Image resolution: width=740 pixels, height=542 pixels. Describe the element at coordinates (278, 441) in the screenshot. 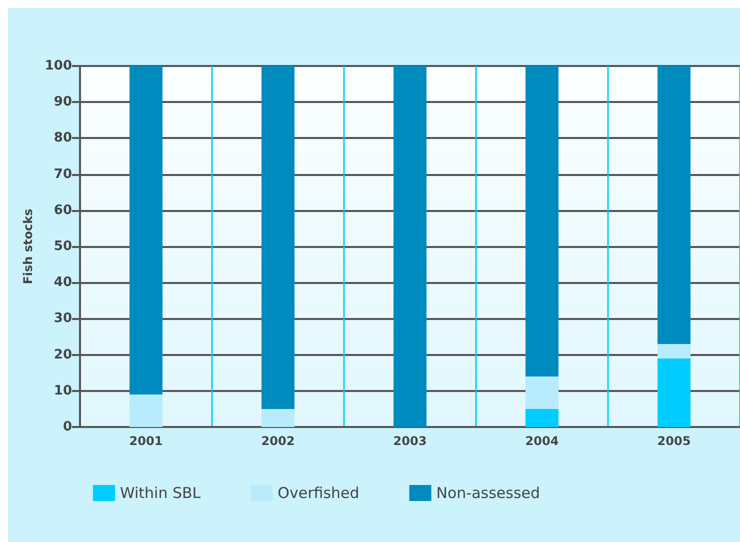

I see `x-tick-label: 2002` at that location.